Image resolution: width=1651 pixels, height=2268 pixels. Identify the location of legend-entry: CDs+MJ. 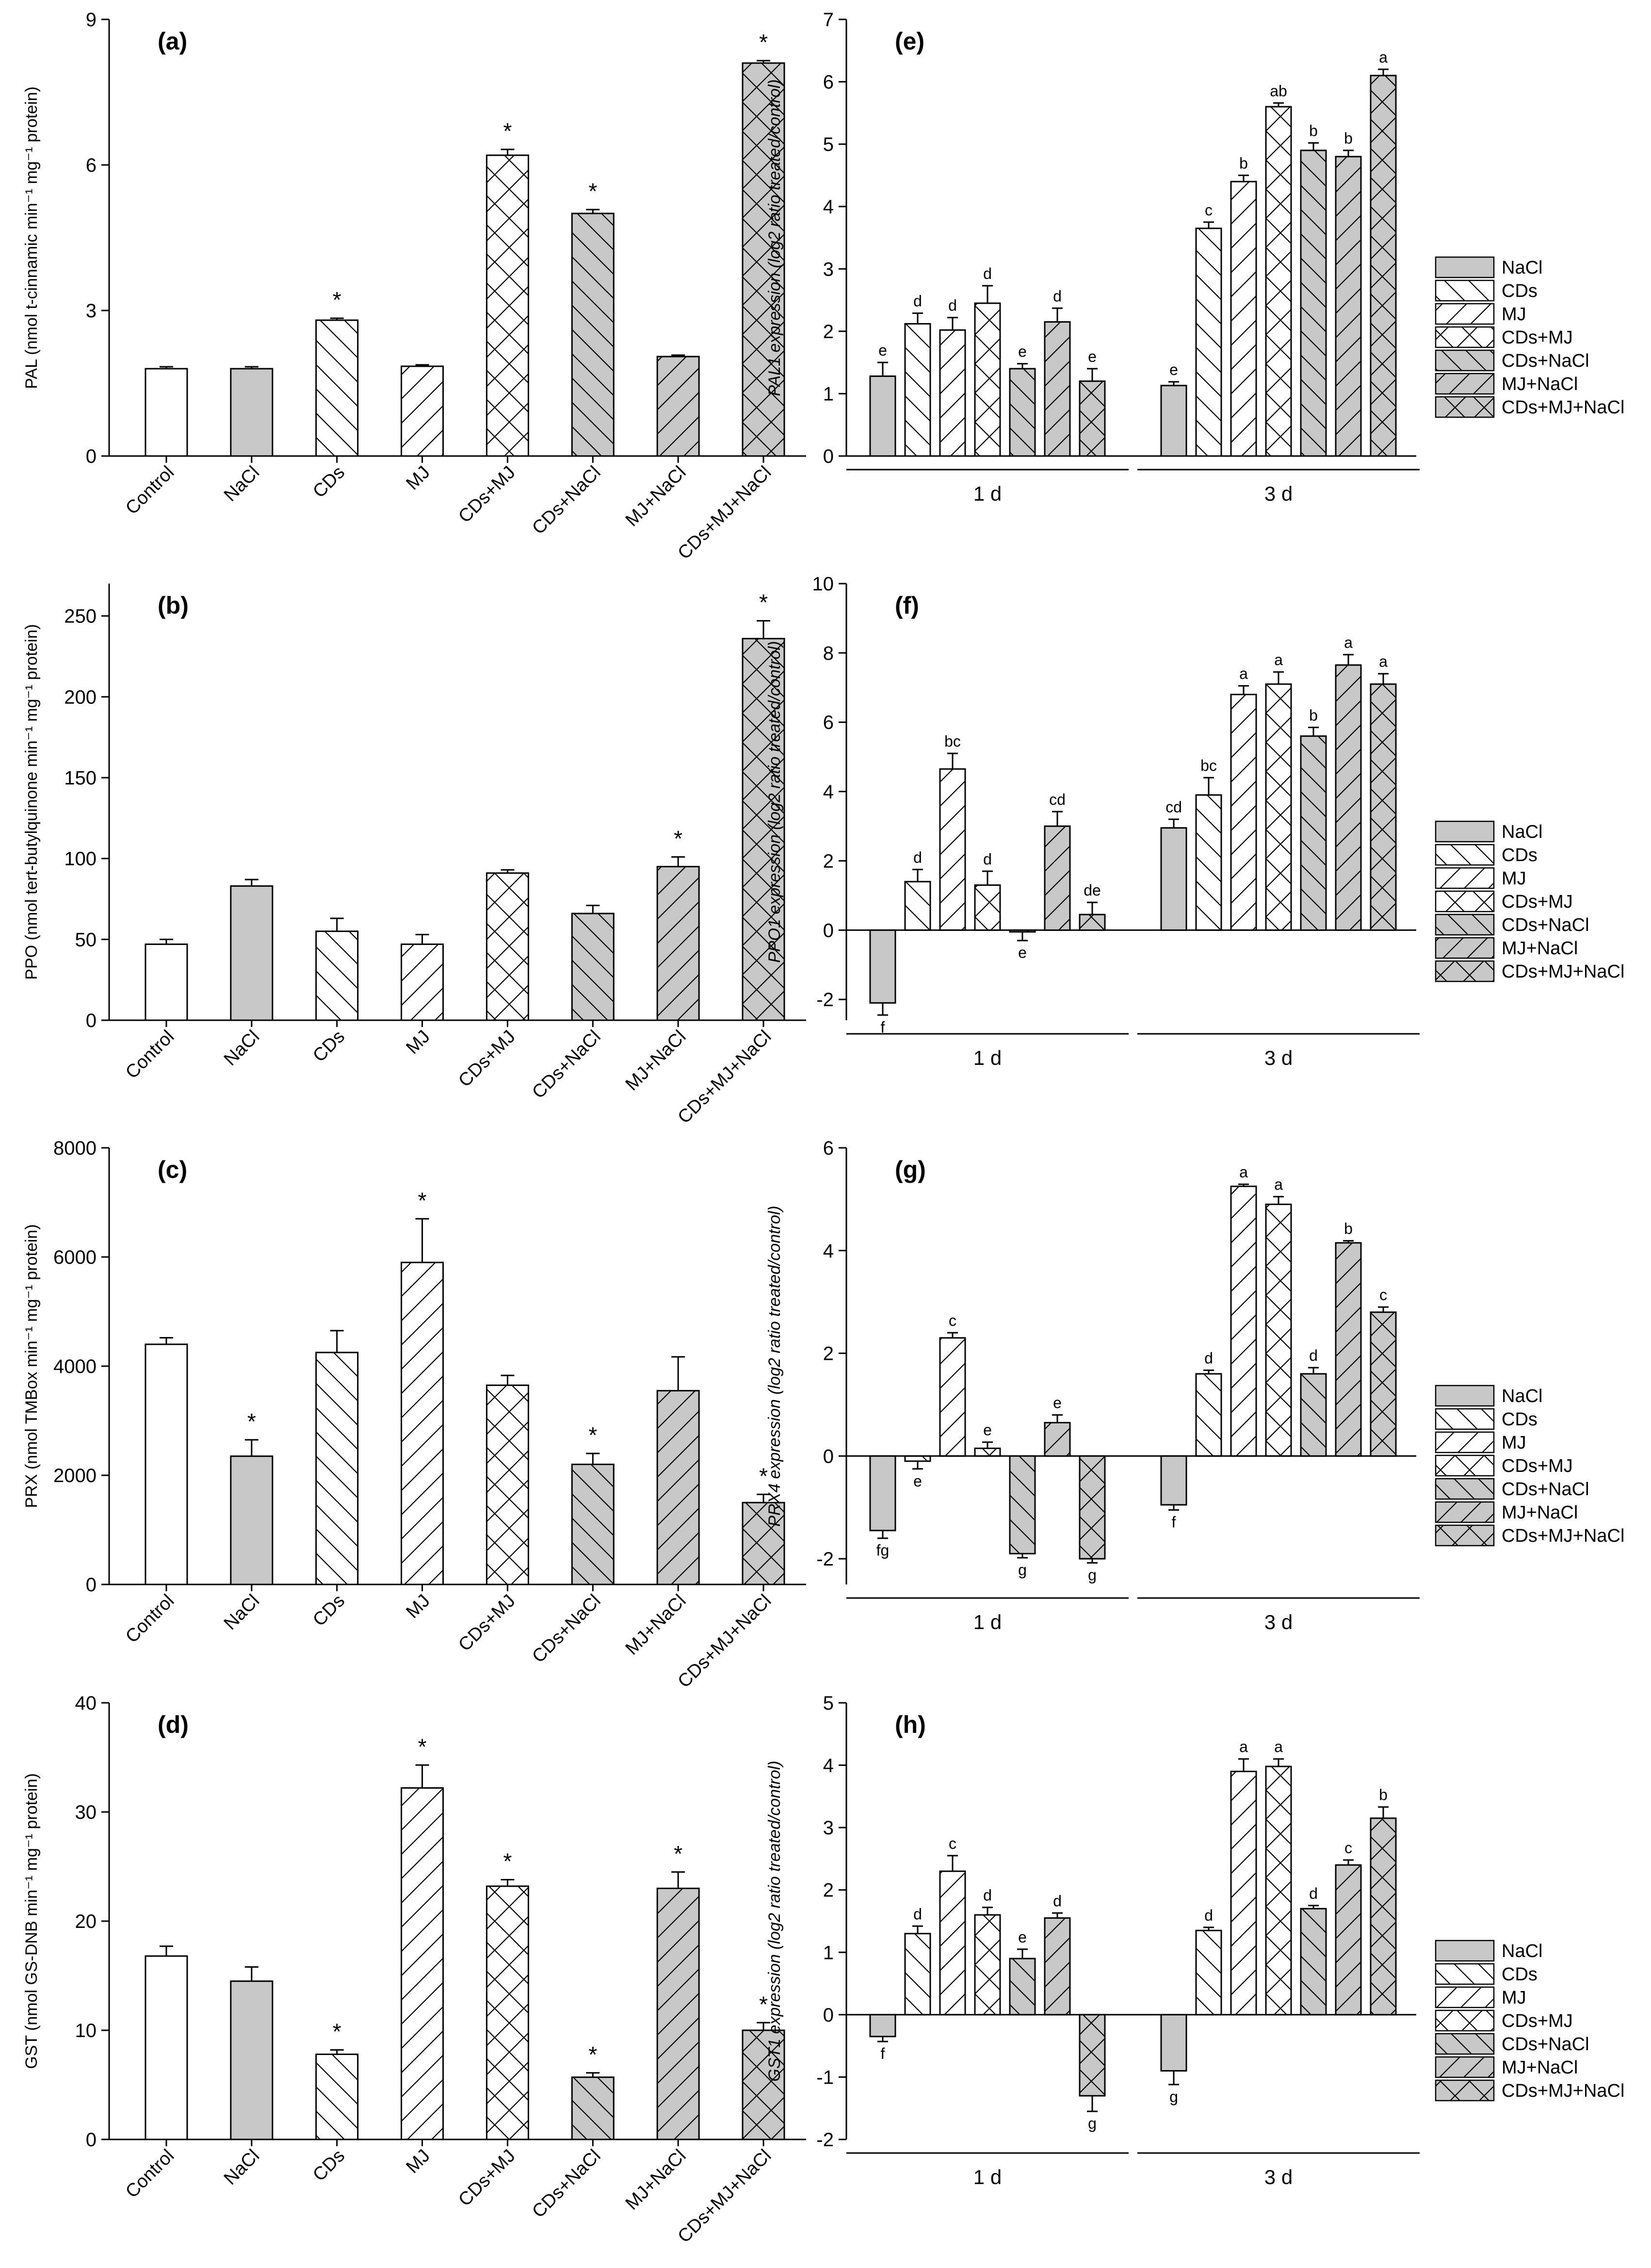
(1537, 2021).